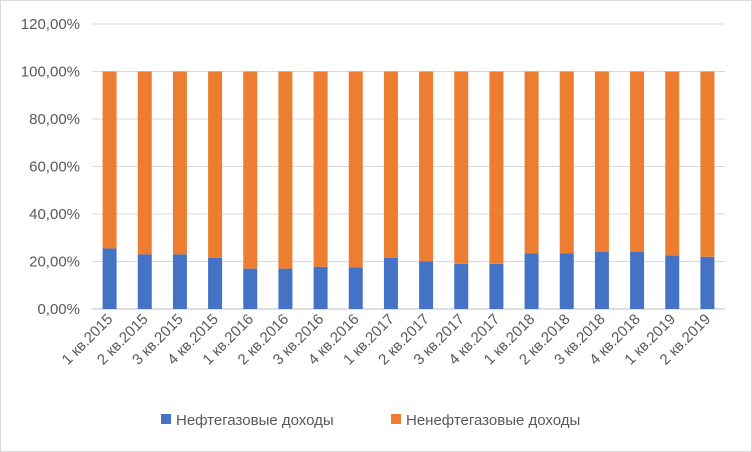 The width and height of the screenshot is (752, 452). Describe the element at coordinates (54, 167) in the screenshot. I see `y-tick-label: 60,00%` at that location.